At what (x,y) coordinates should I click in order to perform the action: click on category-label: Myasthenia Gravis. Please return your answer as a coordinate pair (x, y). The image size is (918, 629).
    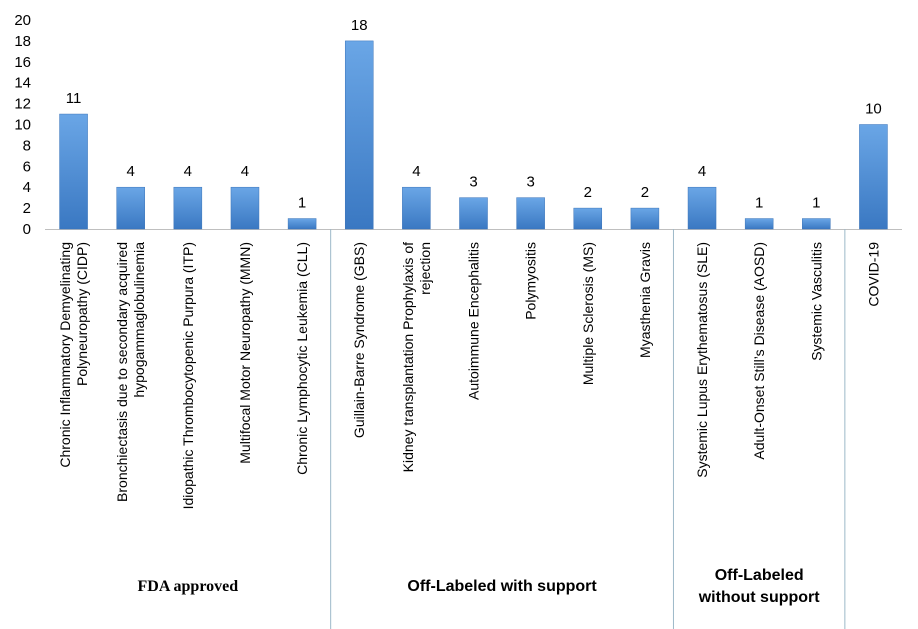
    Looking at the image, I should click on (645, 300).